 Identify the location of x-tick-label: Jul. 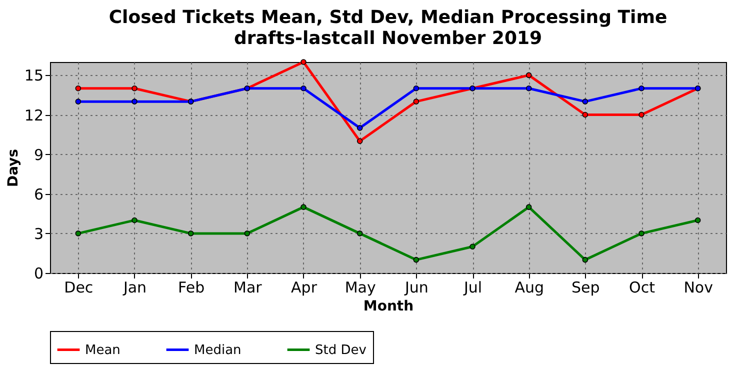
(472, 287).